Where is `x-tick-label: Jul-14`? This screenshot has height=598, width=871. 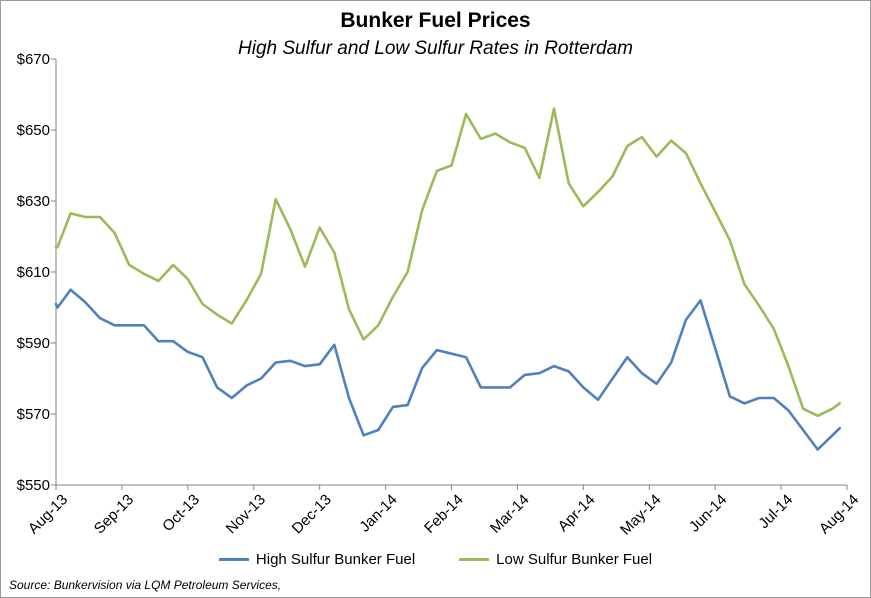 x-tick-label: Jul-14 is located at coordinates (775, 511).